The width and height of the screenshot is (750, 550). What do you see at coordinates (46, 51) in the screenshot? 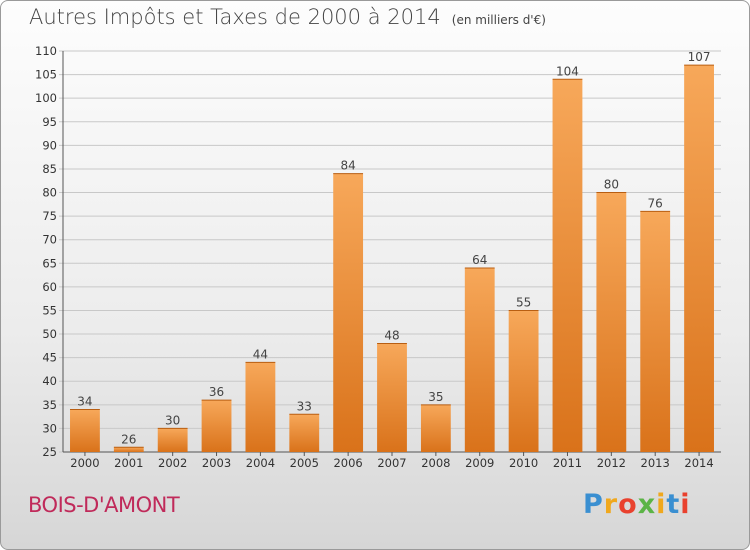
I see `y-tick-label: 110` at bounding box center [46, 51].